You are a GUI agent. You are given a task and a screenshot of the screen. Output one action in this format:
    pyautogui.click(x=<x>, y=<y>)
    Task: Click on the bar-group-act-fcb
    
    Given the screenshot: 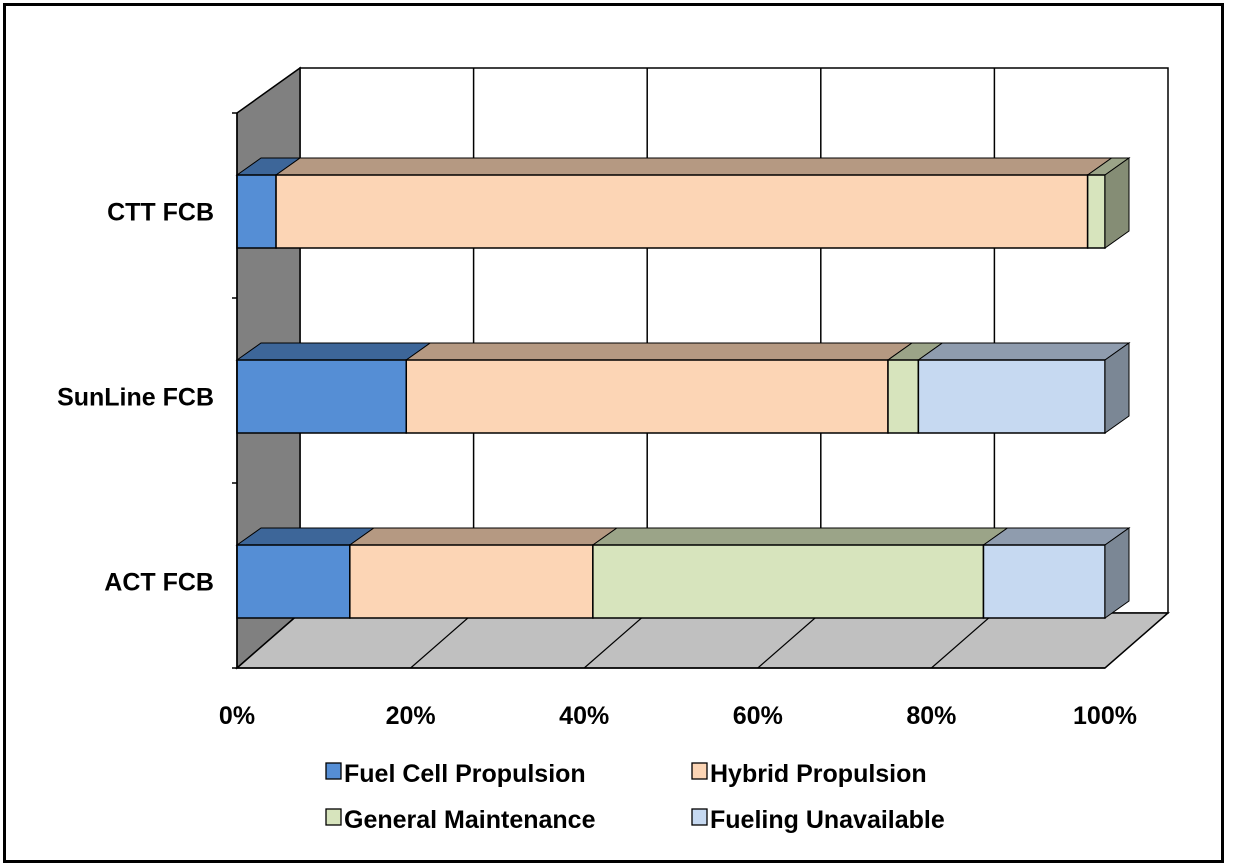 What is the action you would take?
    pyautogui.click(x=683, y=573)
    